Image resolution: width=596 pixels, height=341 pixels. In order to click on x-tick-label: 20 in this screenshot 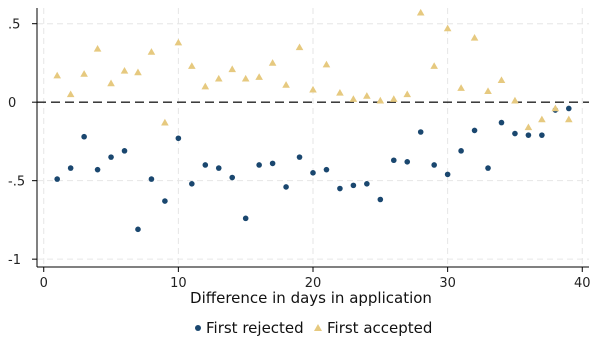, I will do `click(313, 283)`.